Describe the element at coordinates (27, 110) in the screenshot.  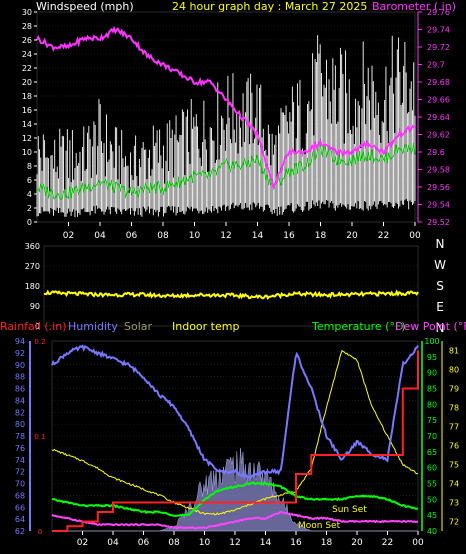
I see `wind-y-tick-label: 16` at that location.